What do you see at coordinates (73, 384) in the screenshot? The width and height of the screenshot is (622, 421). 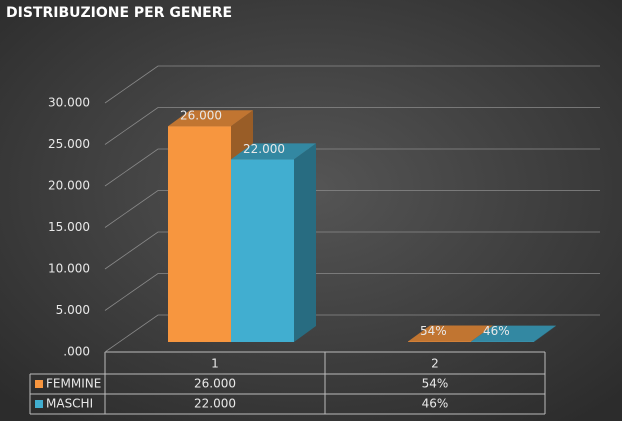 I see `legend-label: FEMMINE` at bounding box center [73, 384].